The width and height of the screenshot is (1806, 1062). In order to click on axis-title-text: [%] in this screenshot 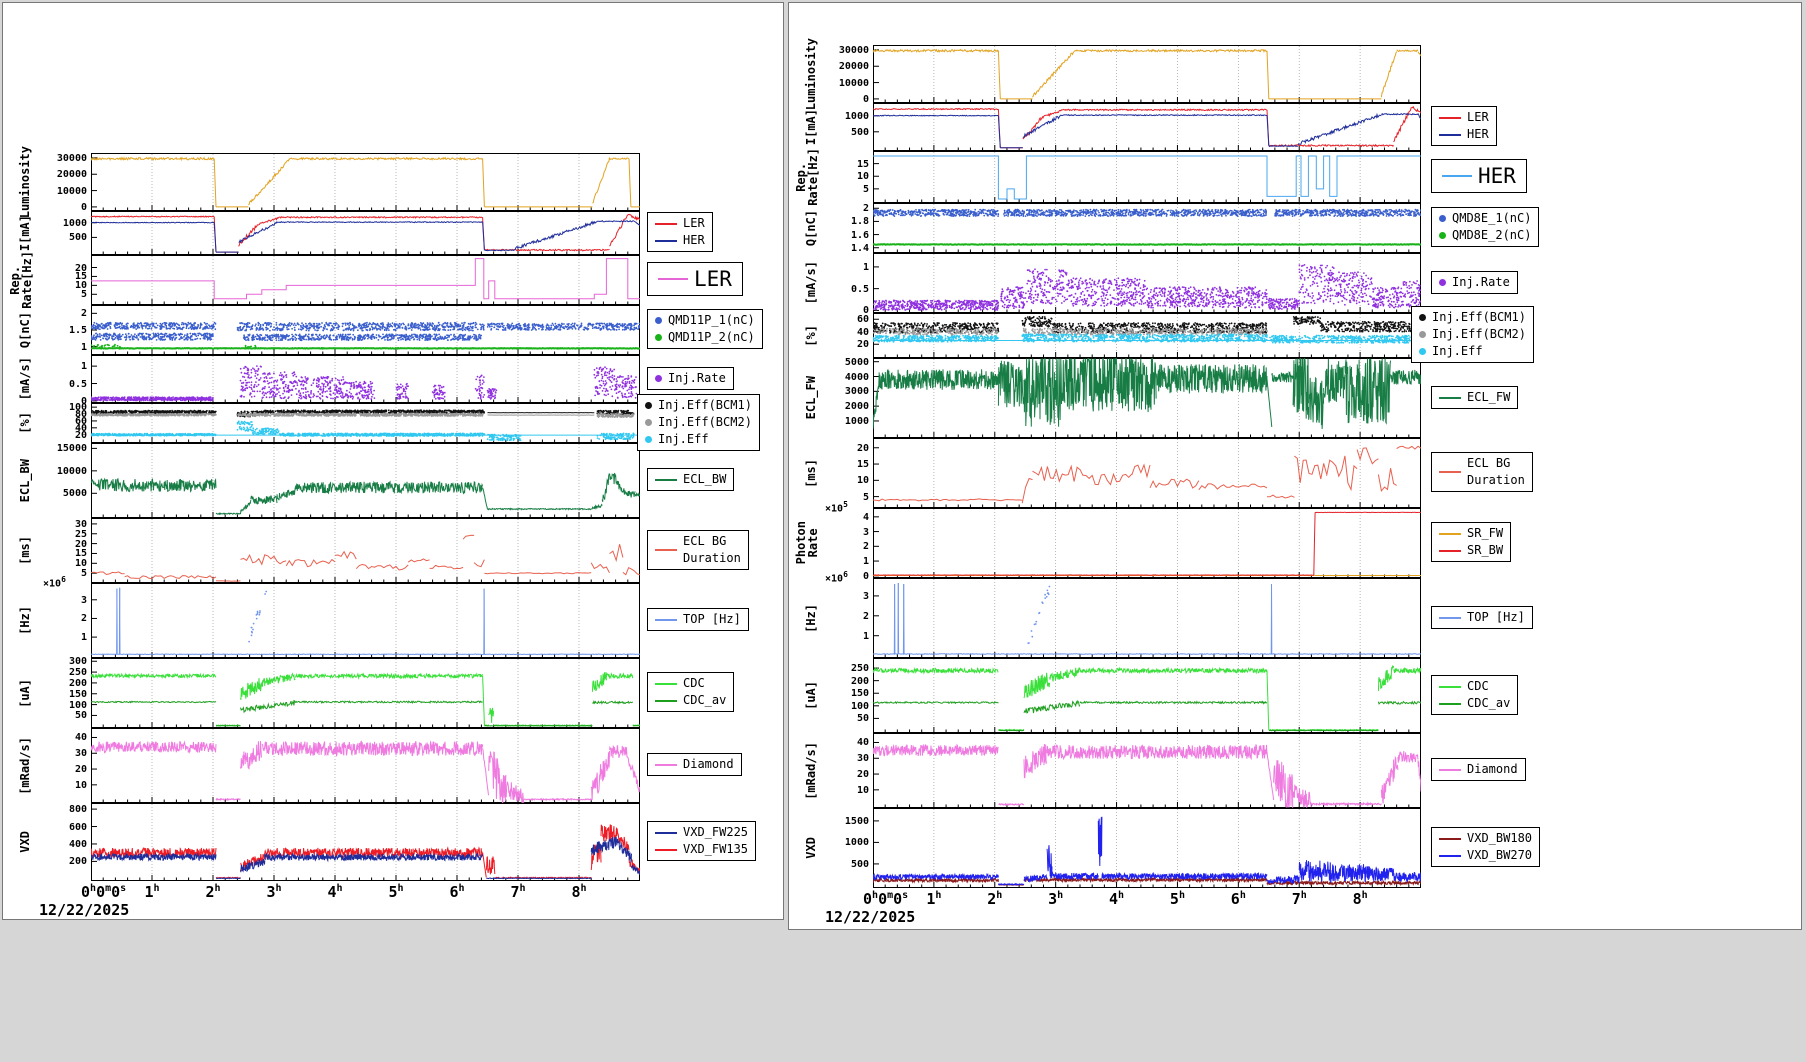, I will do `click(25, 423)`.